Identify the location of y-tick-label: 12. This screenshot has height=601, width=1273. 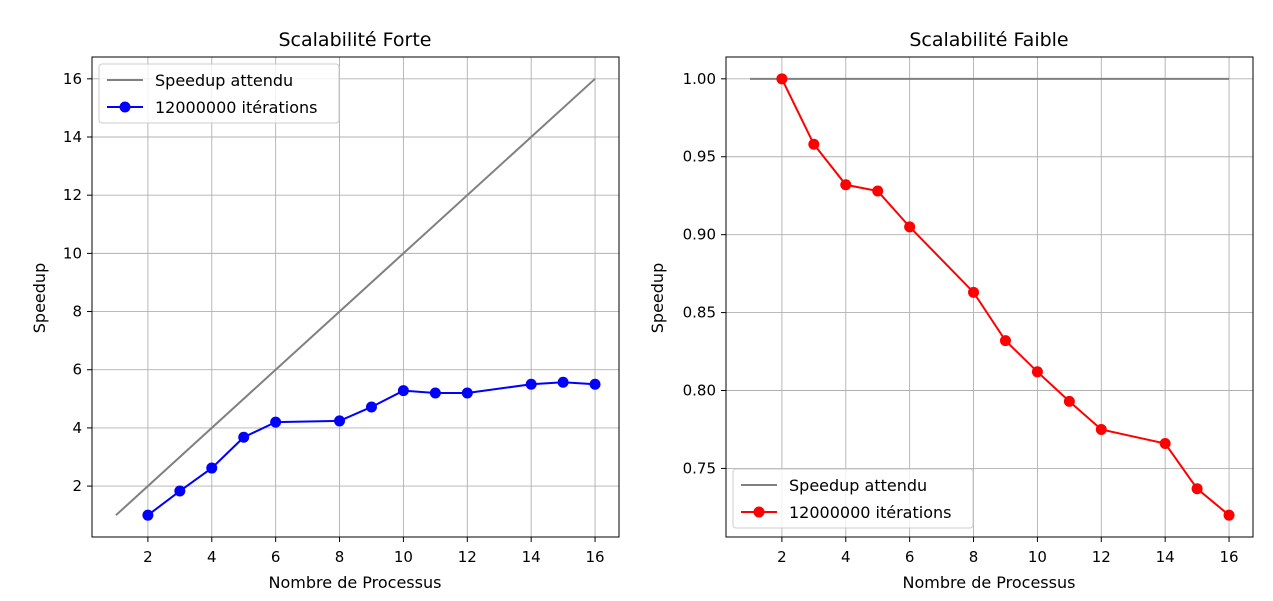
(72, 195).